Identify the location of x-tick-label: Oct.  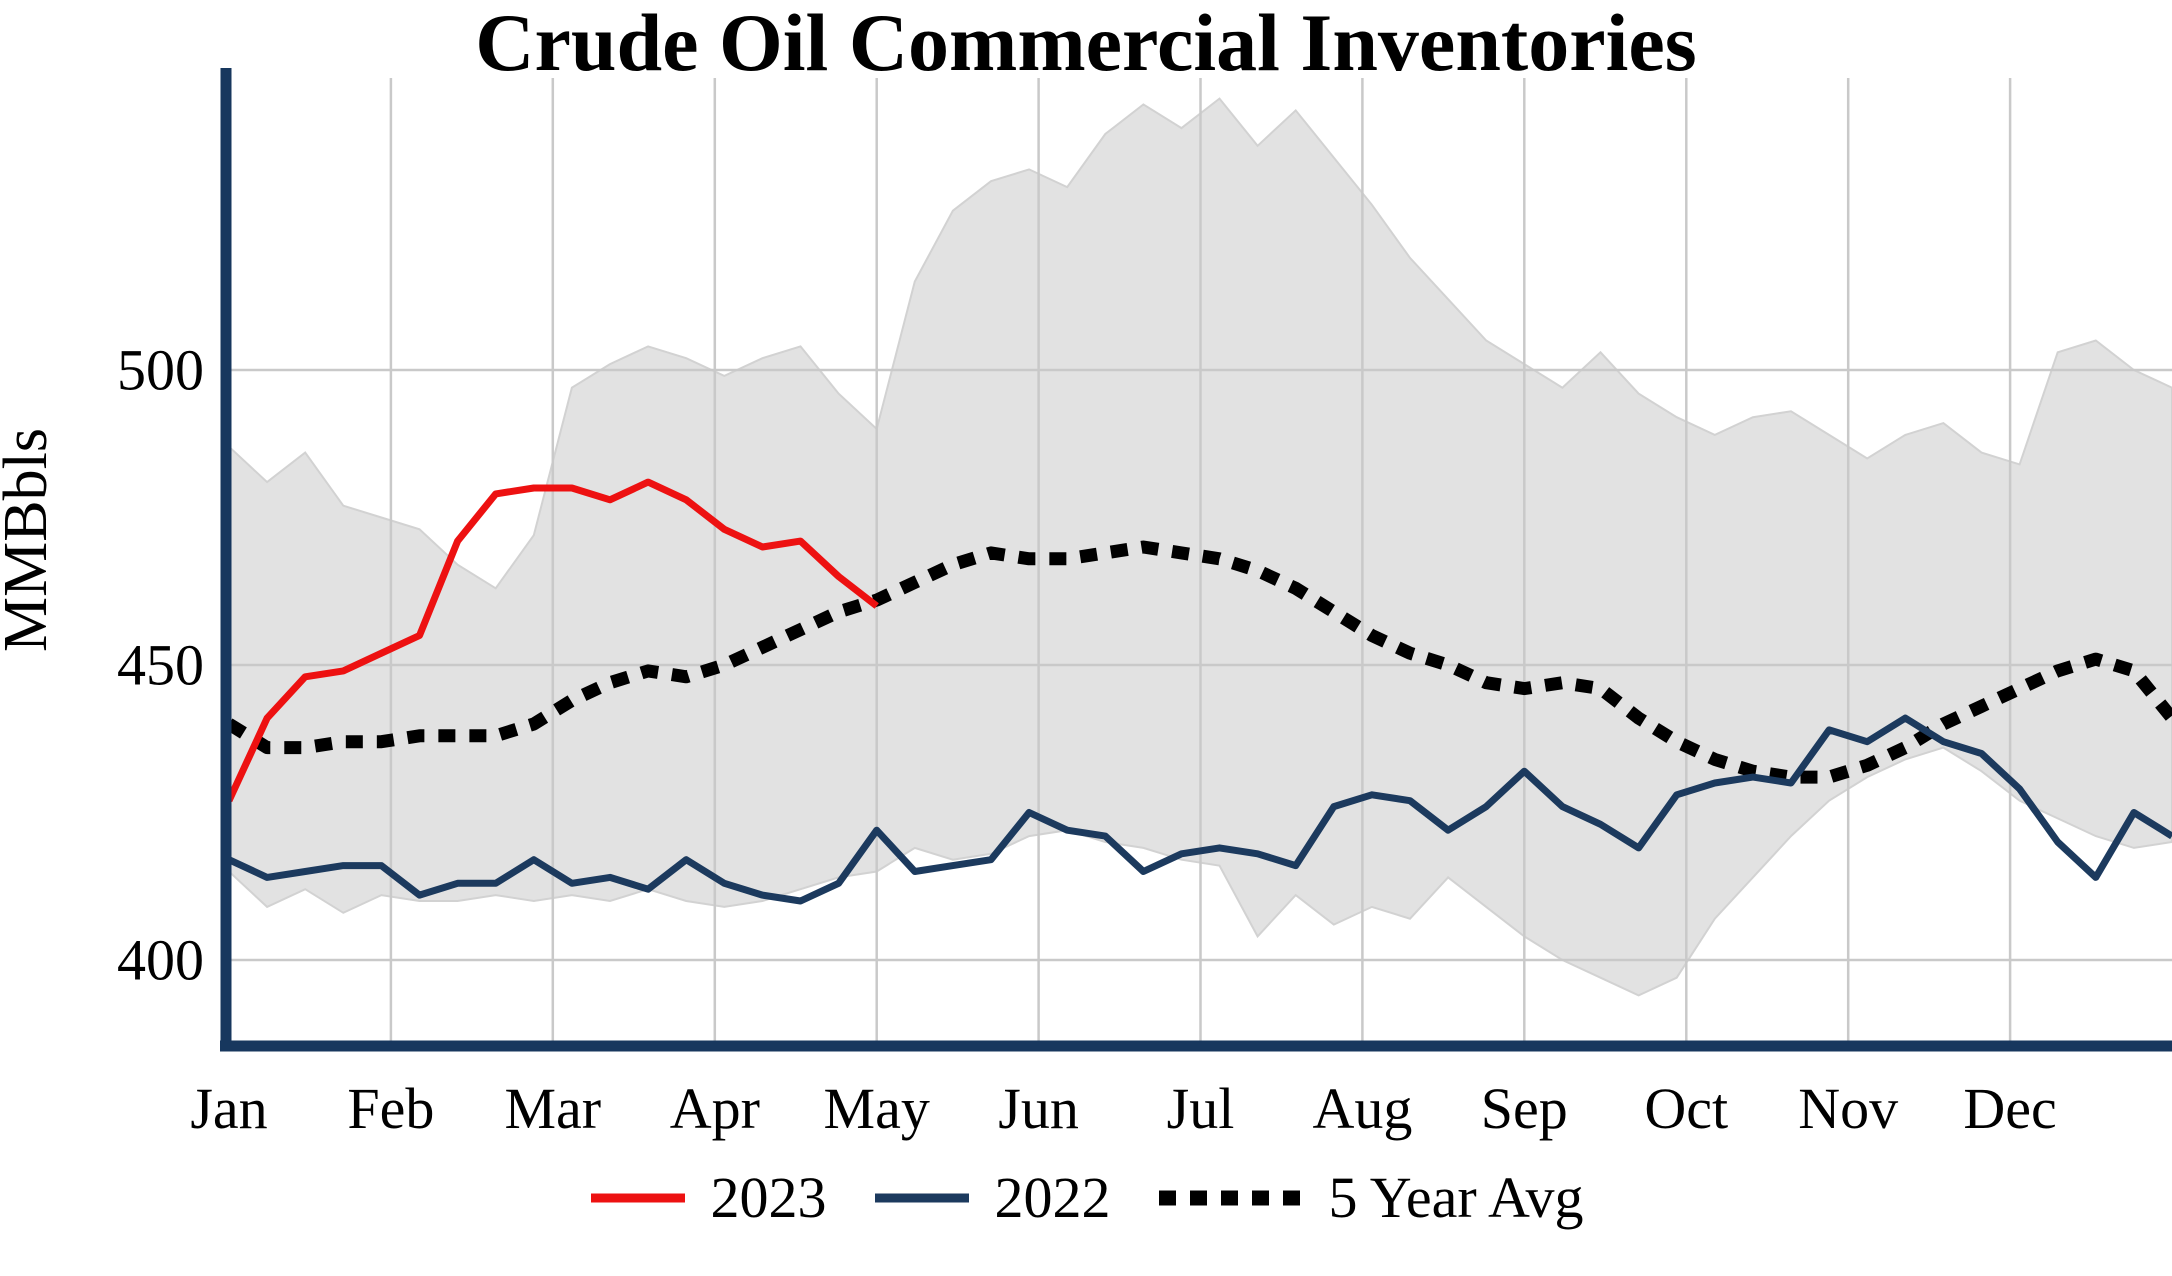
(1686, 1108).